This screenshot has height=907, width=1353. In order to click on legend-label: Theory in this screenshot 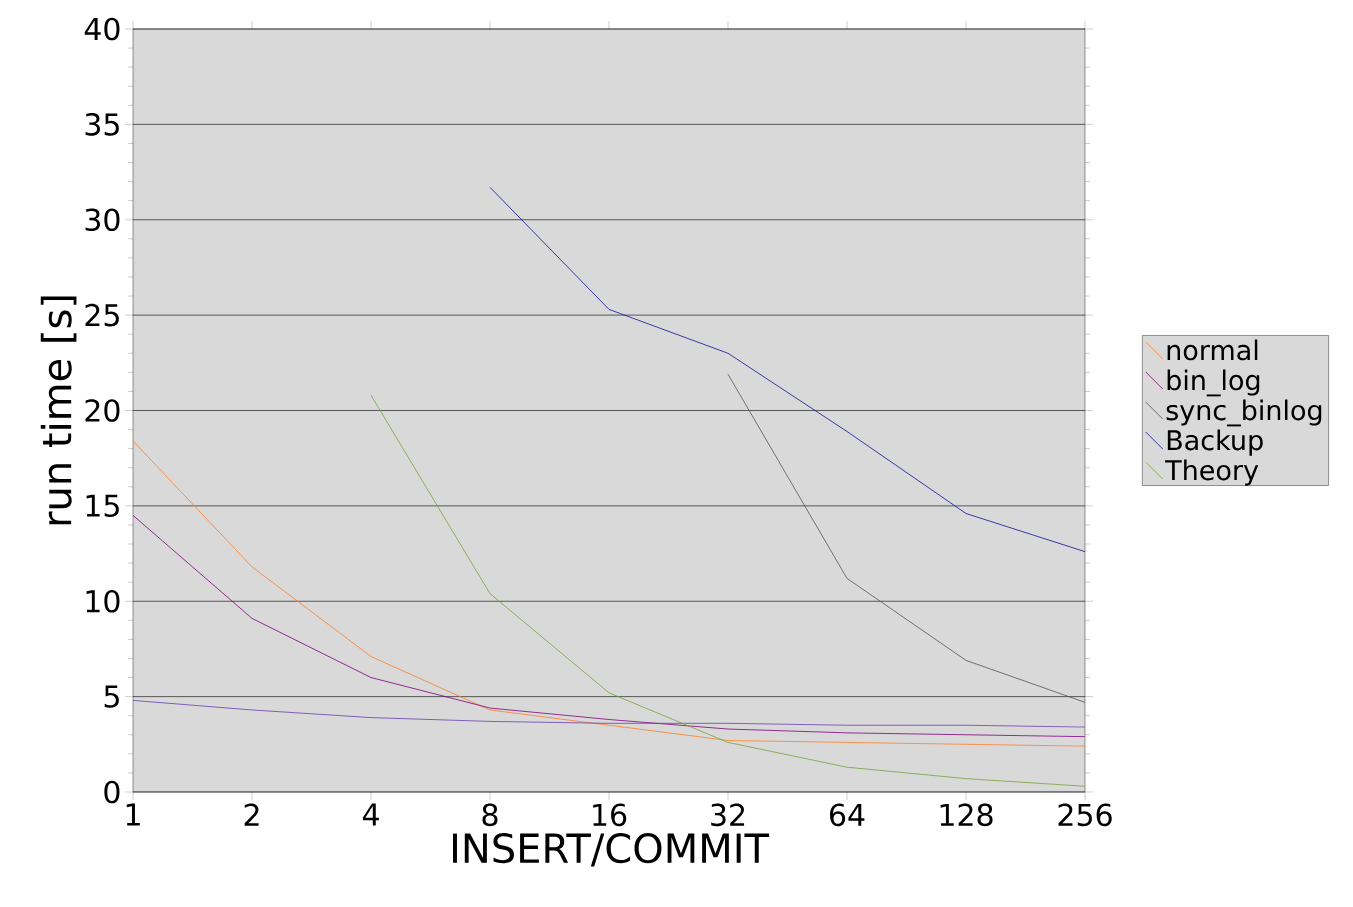, I will do `click(1212, 472)`.